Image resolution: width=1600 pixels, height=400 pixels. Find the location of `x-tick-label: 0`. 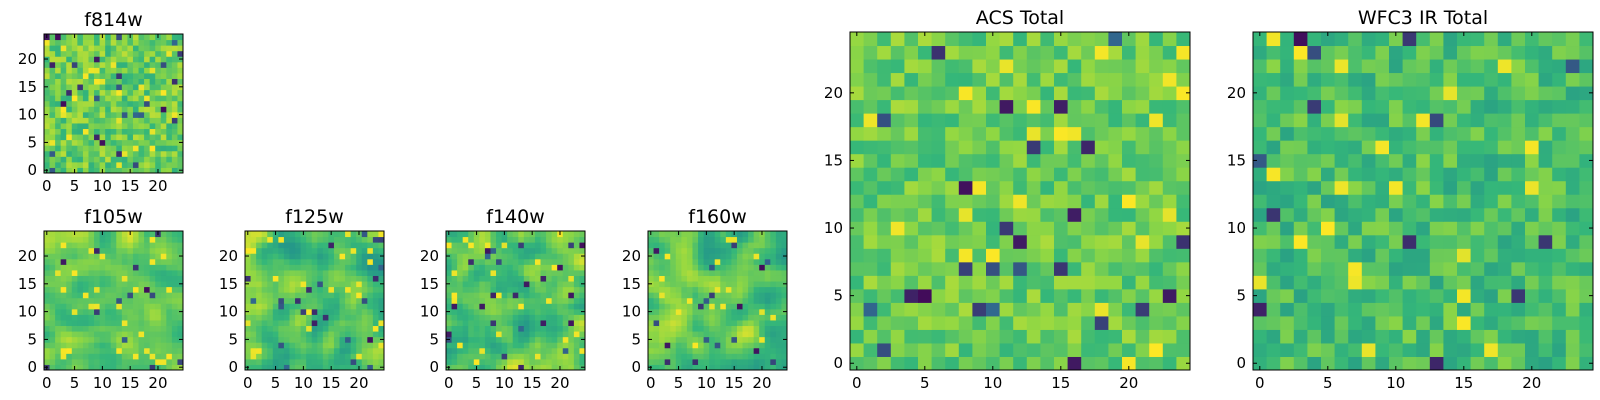

x-tick-label: 0 is located at coordinates (47, 383).